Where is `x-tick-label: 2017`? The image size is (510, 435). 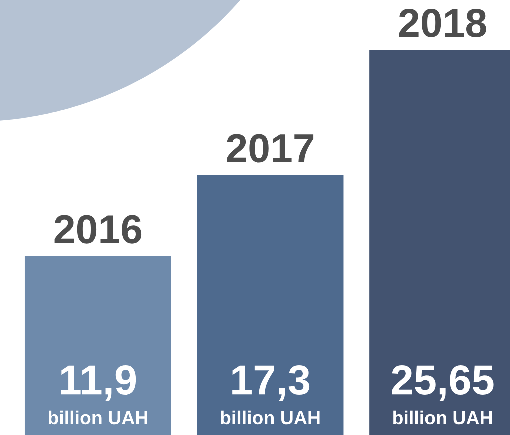 x-tick-label: 2017 is located at coordinates (270, 148).